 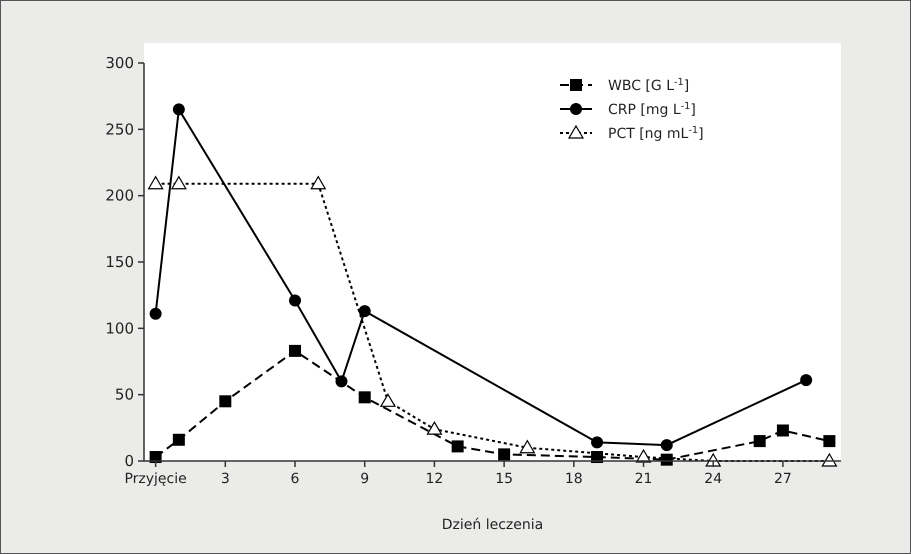 What do you see at coordinates (656, 133) in the screenshot?
I see `legend-label: PCT [ng mL$^{-1}$]` at bounding box center [656, 133].